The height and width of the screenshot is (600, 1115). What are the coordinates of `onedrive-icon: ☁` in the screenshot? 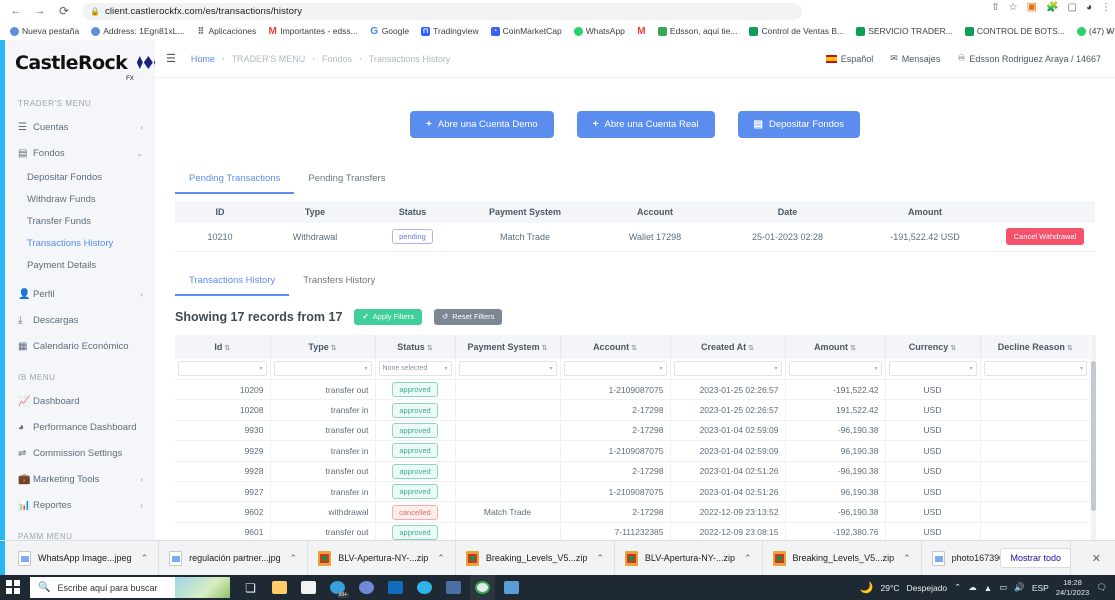 It's located at (972, 587).